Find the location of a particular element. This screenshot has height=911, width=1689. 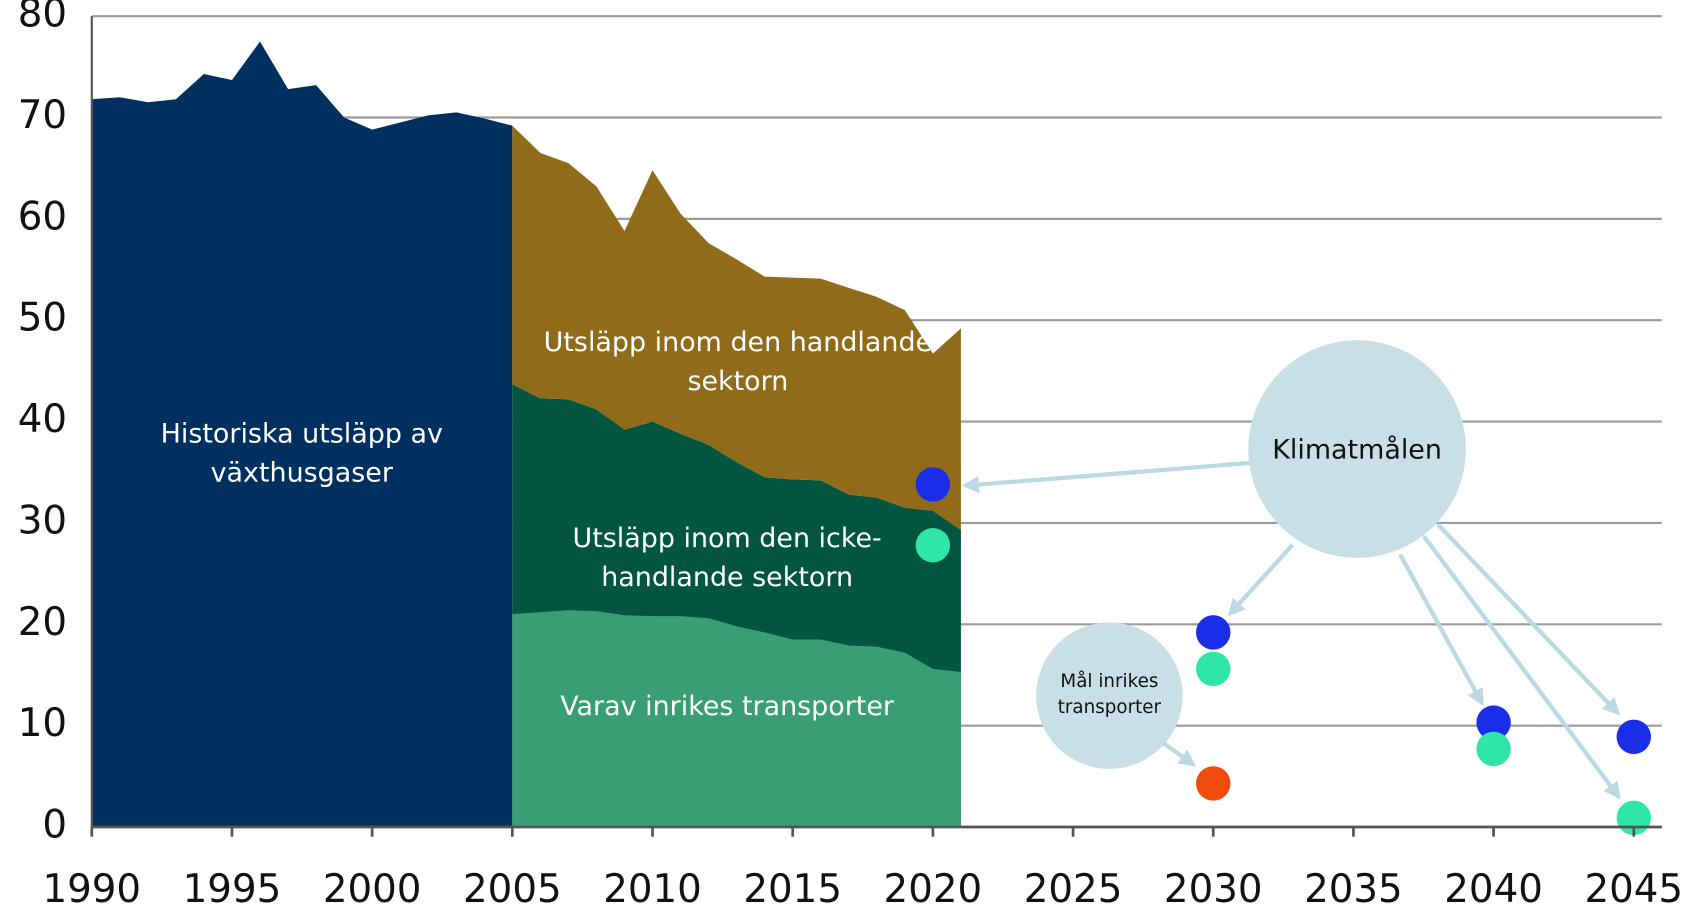

area-label: Varav inrikes transporter is located at coordinates (727, 706).